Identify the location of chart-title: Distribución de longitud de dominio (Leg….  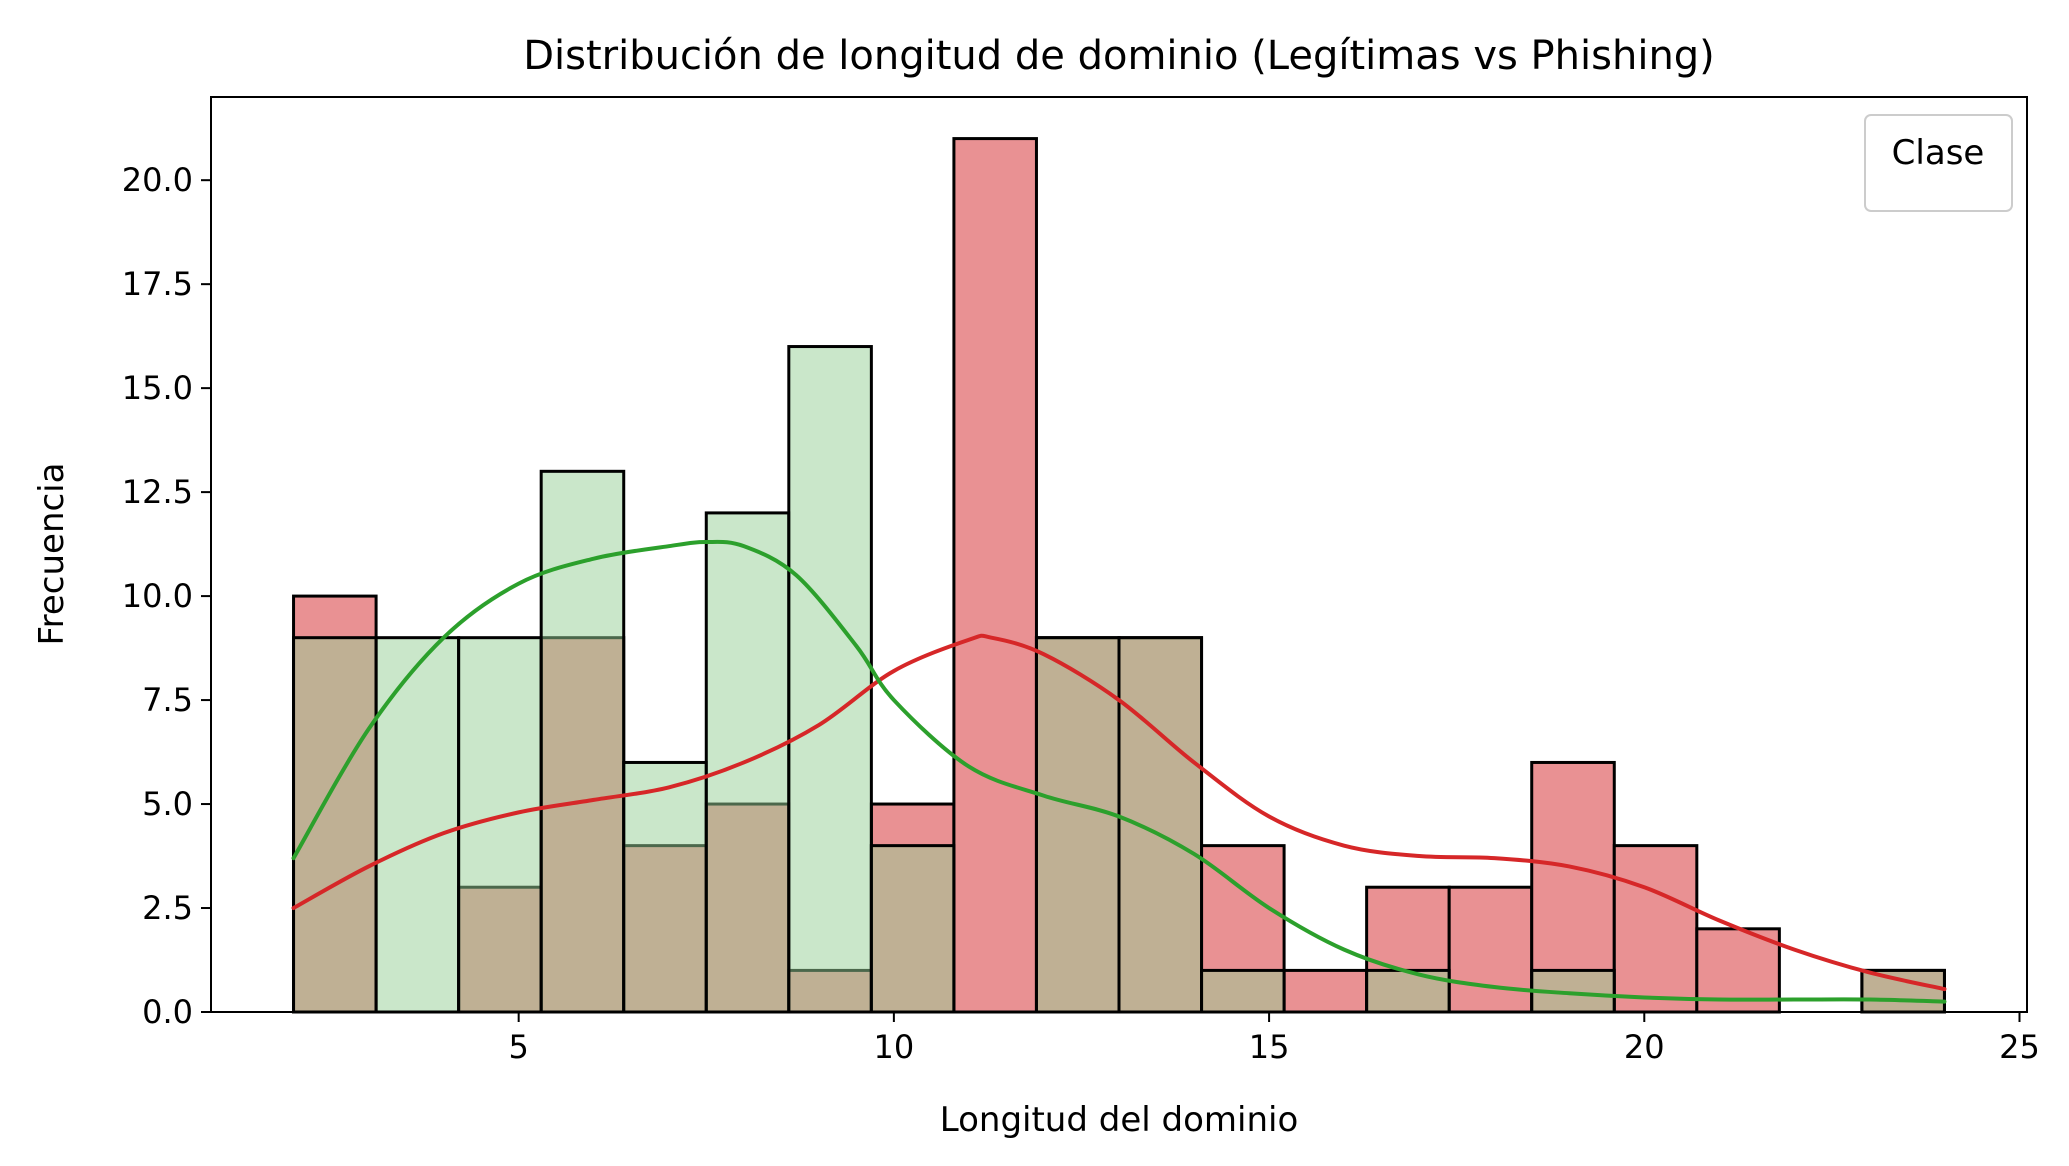
(1119, 56).